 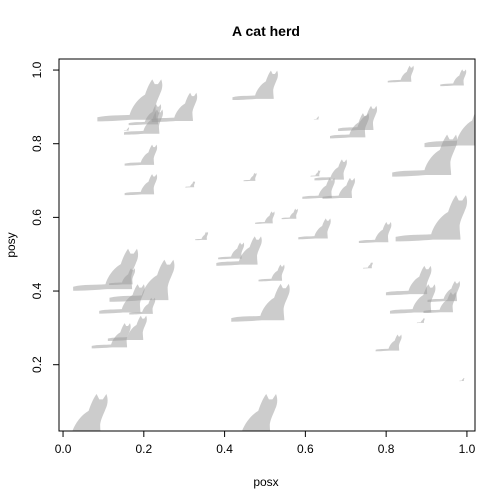 I want to click on y-tick-label: 0.4, so click(x=37, y=290).